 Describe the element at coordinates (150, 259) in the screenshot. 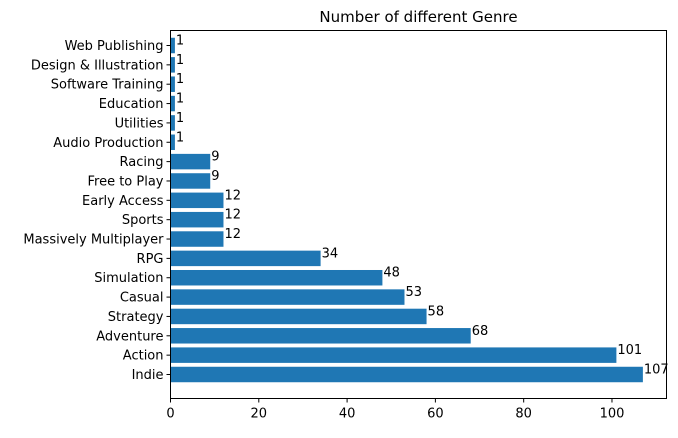

I see `y-tick-label-6: RPG` at that location.